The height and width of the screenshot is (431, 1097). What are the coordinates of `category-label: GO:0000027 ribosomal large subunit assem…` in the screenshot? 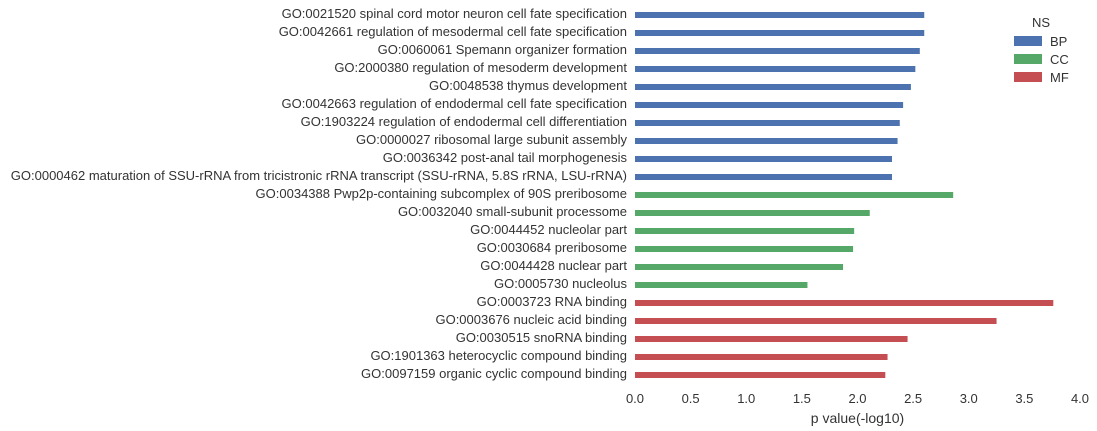 It's located at (491, 139).